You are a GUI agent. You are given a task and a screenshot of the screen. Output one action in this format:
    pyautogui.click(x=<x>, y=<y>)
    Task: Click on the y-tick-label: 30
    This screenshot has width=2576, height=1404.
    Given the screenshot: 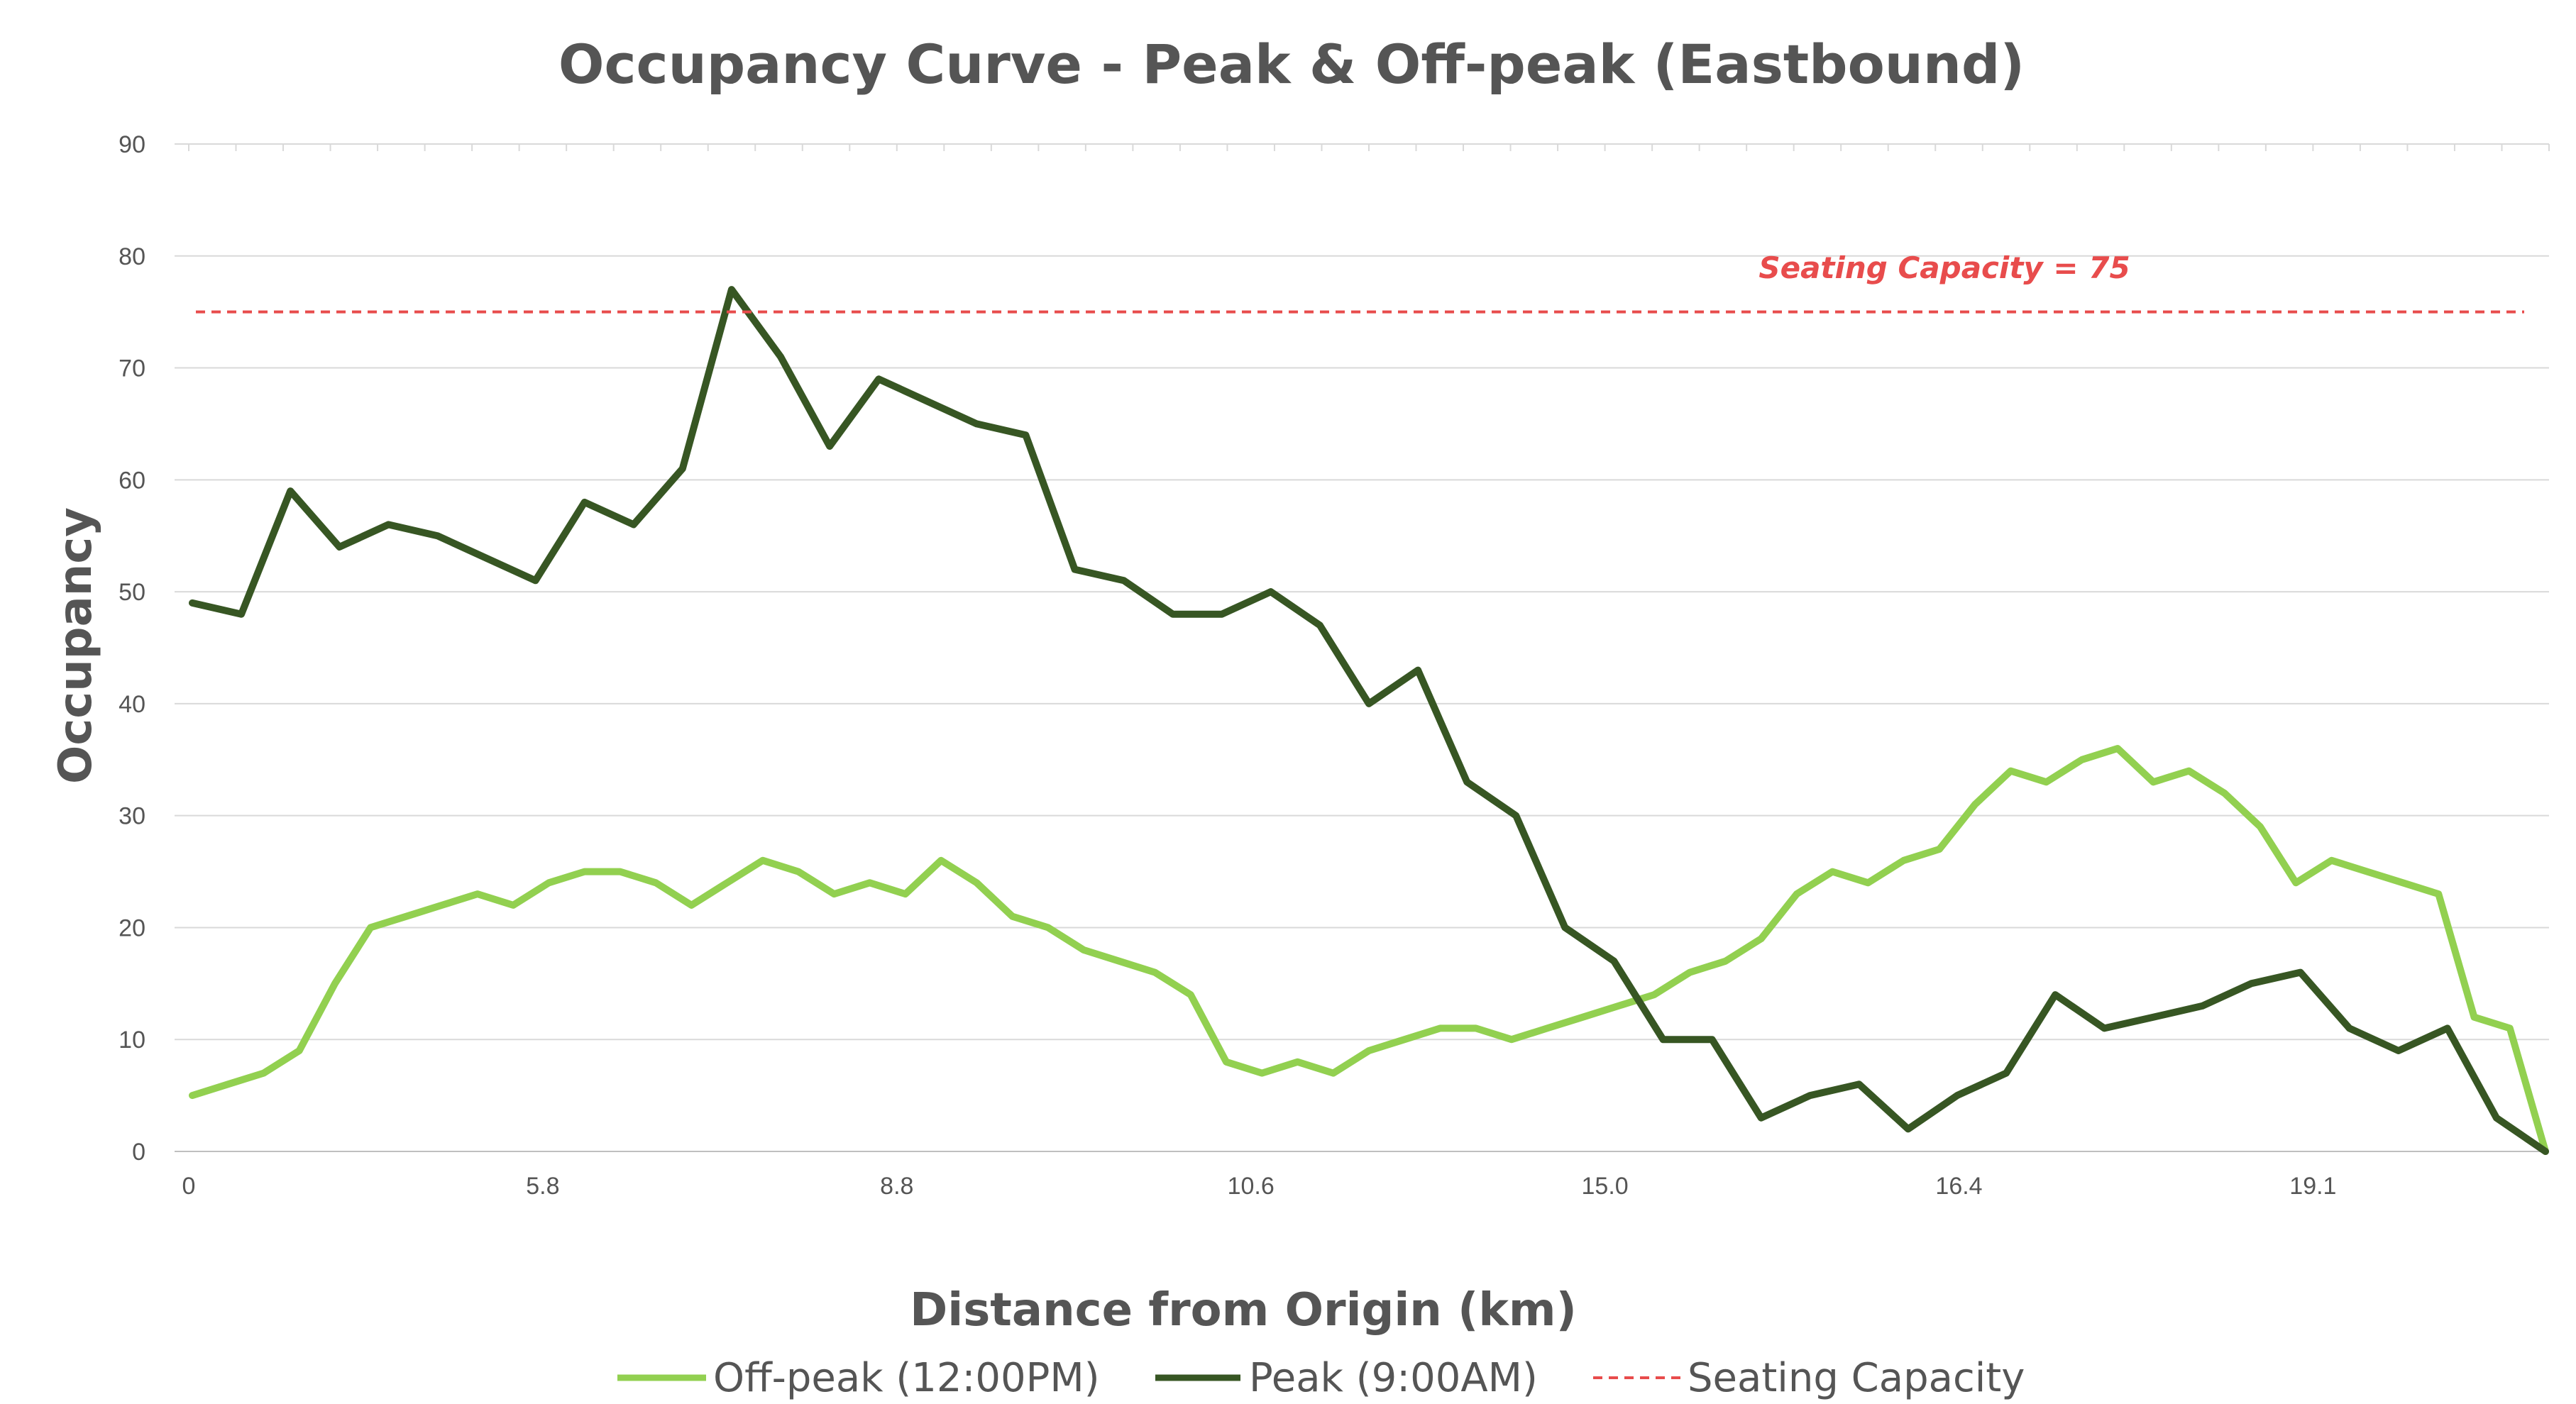 What is the action you would take?
    pyautogui.click(x=132, y=816)
    